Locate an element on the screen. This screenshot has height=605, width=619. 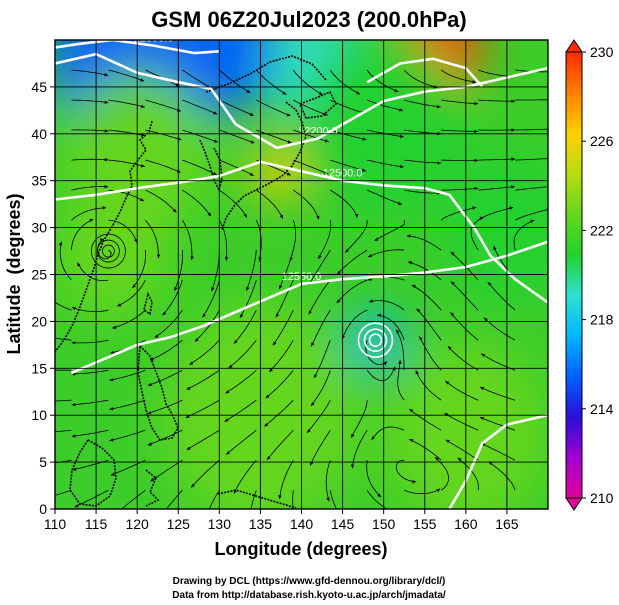
y-tick-label: 35 is located at coordinates (39, 181).